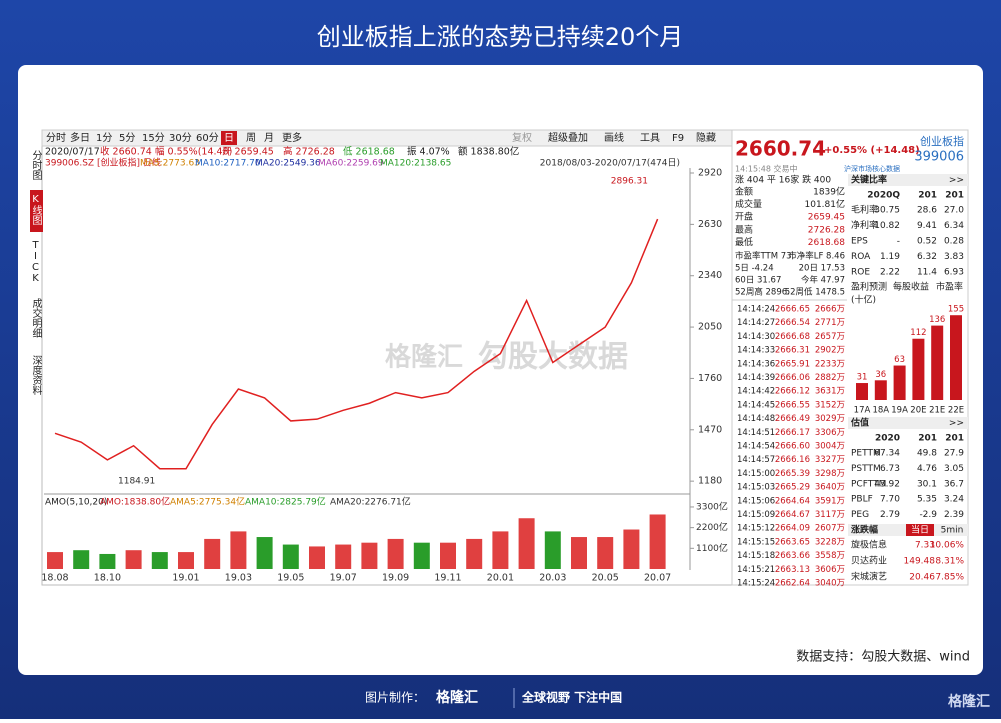  I want to click on table-cell: -, so click(898, 242).